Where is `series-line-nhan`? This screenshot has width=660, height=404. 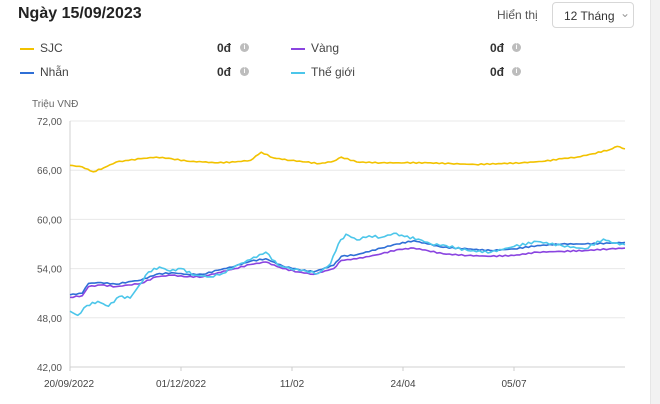 series-line-nhan is located at coordinates (347, 267).